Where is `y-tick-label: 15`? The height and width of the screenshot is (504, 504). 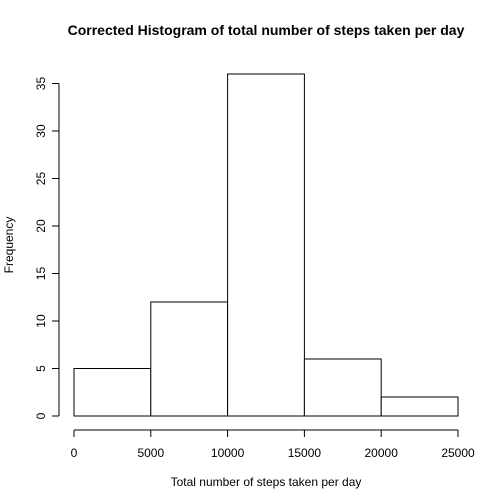
y-tick-label: 15 is located at coordinates (41, 274).